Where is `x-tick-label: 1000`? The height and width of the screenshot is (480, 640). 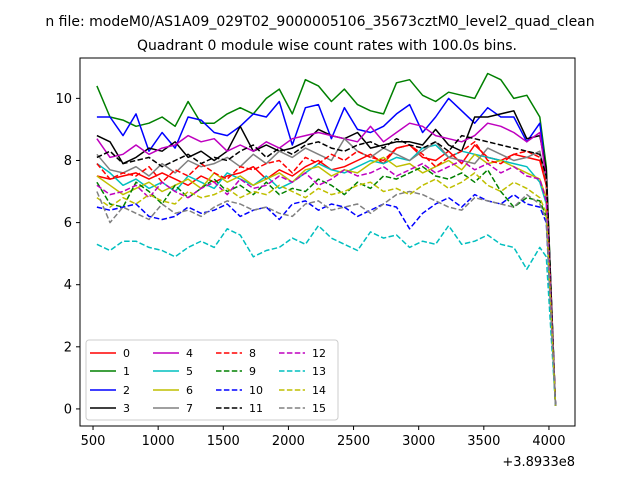 x-tick-label: 1000 is located at coordinates (158, 441).